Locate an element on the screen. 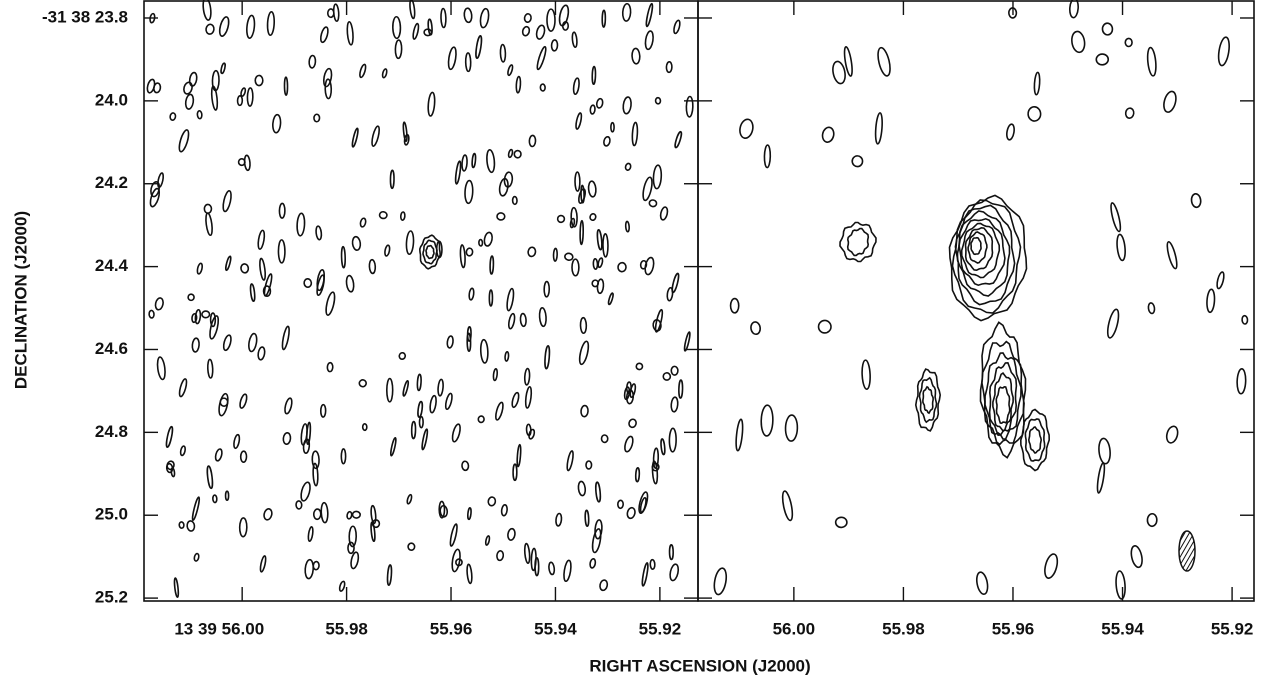 The width and height of the screenshot is (1266, 687). y-tick-label: -31 38 23.8 is located at coordinates (85, 16).